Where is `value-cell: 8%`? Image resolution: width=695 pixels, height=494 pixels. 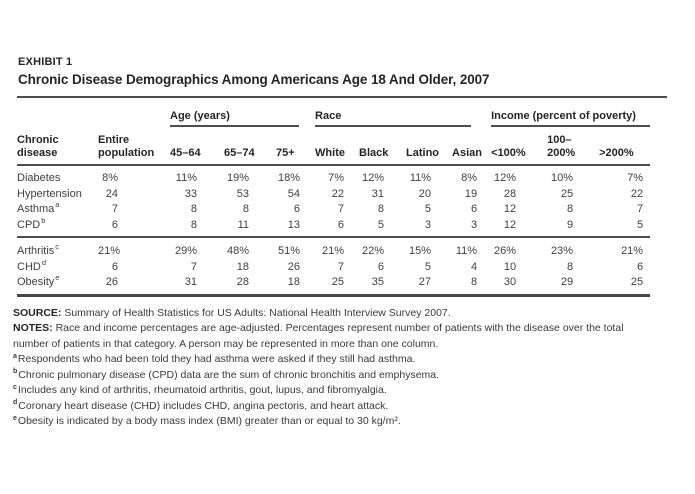
value-cell: 8% is located at coordinates (110, 178).